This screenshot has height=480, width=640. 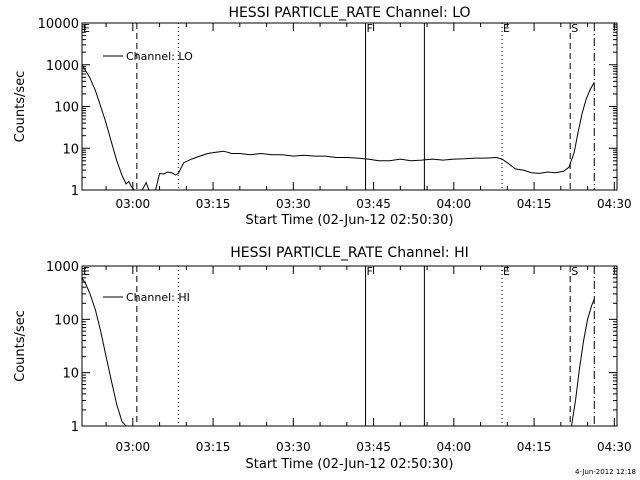 What do you see at coordinates (349, 13) in the screenshot?
I see `chart-title: HESSI PARTICLE_RATE Channel: LO` at bounding box center [349, 13].